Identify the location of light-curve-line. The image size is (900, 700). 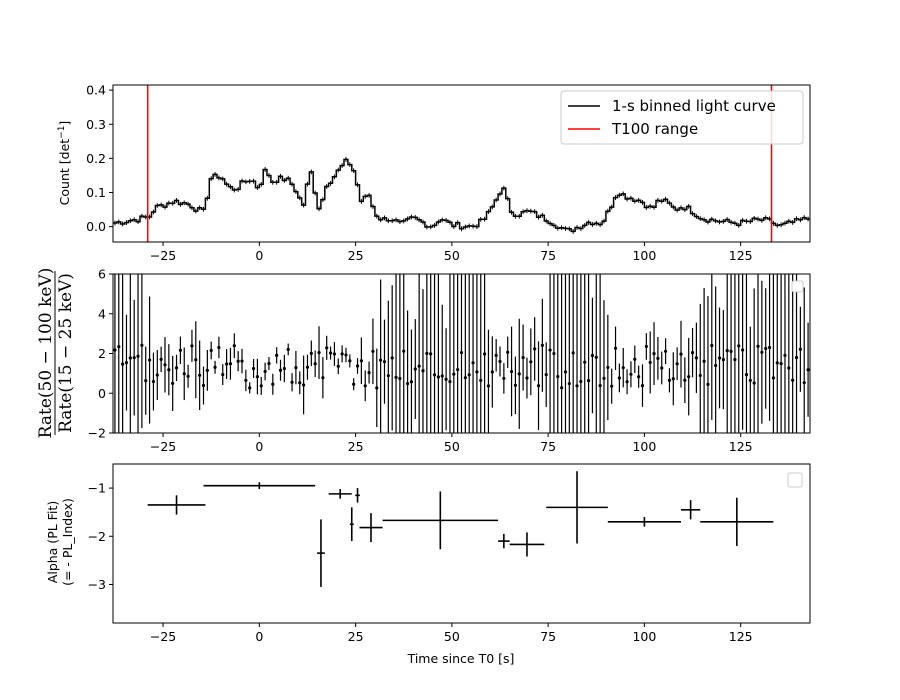
(461, 195).